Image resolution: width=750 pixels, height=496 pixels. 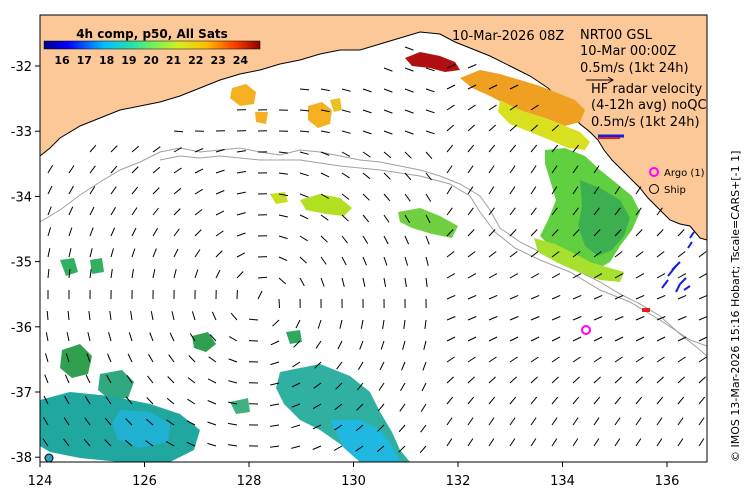 I want to click on title-date: 10-Mar-2026 08Z, so click(x=508, y=36).